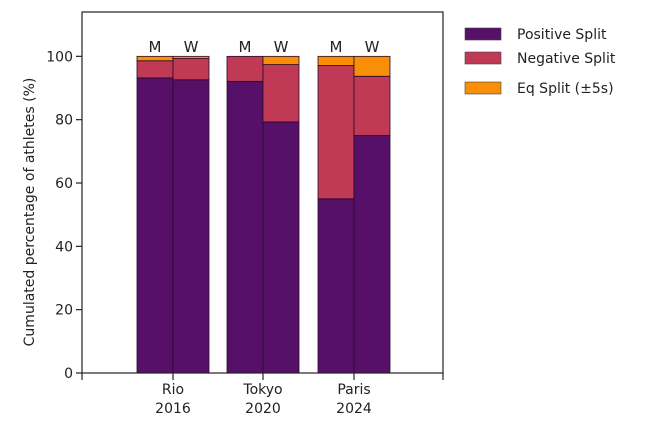 The width and height of the screenshot is (645, 431). Describe the element at coordinates (64, 184) in the screenshot. I see `y-tick-label: 60` at that location.